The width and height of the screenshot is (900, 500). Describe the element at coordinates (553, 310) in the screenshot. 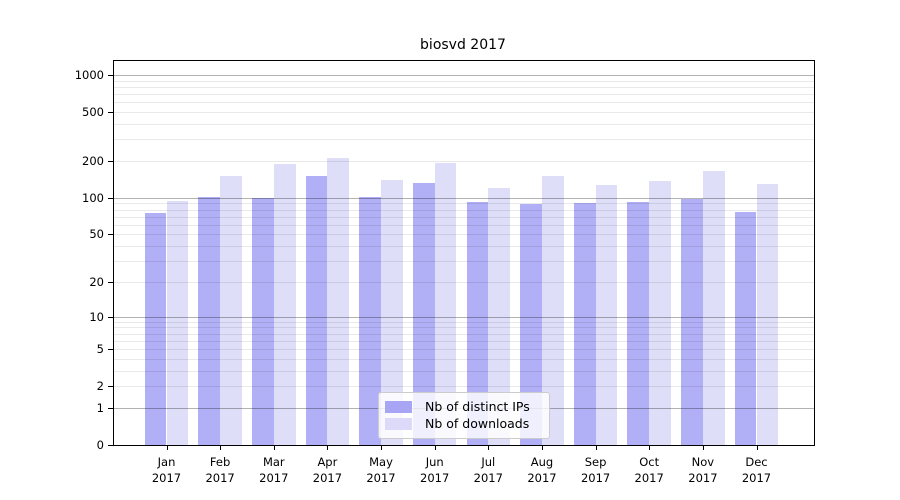

I see `bar-aug-downloads` at that location.